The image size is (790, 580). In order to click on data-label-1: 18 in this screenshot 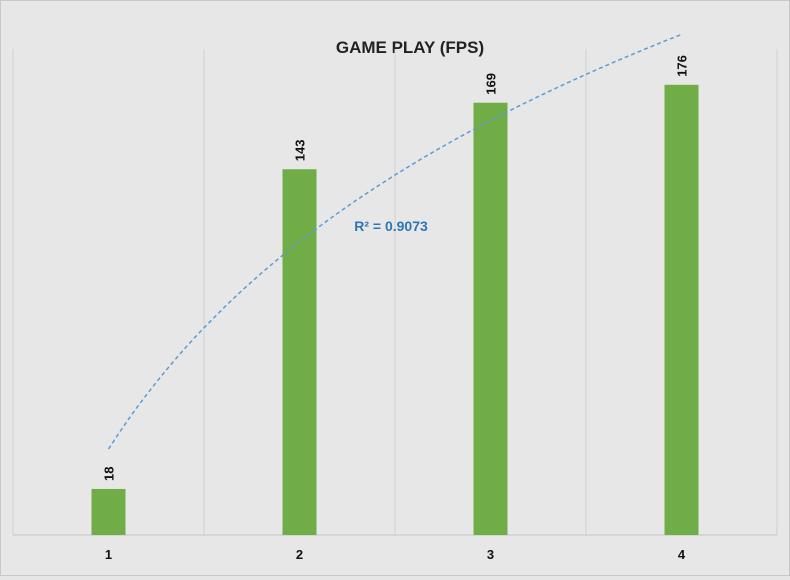, I will do `click(109, 473)`.